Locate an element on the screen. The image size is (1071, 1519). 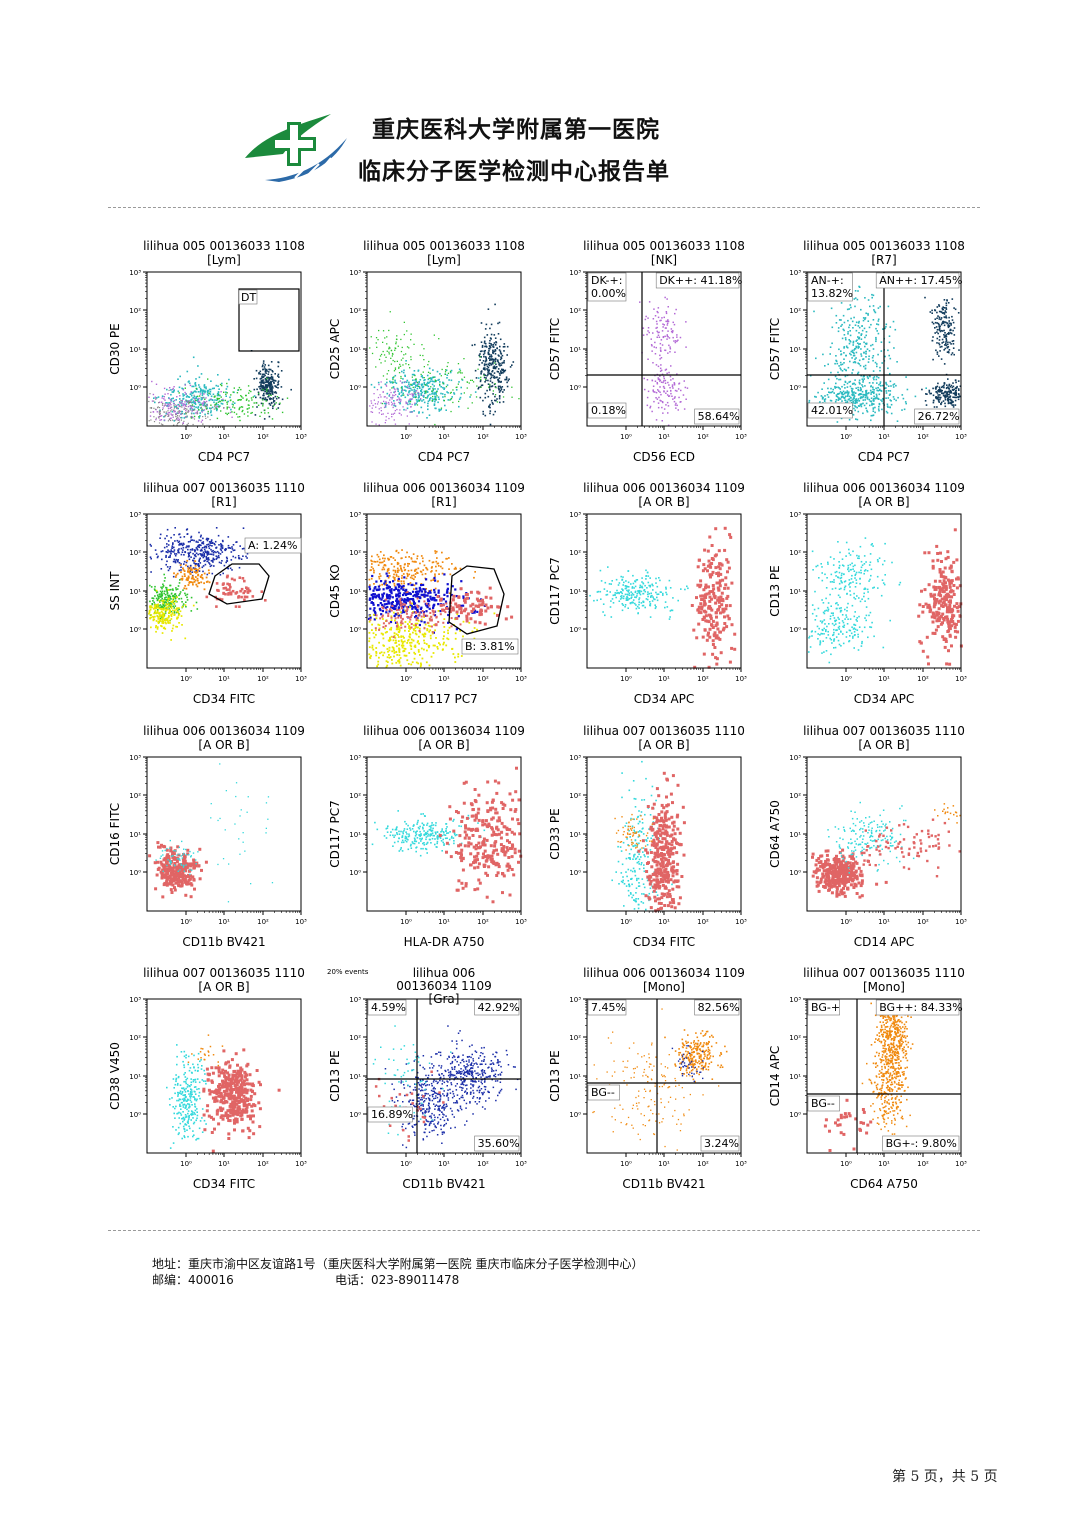
x-tick-label: 10² is located at coordinates (923, 437).